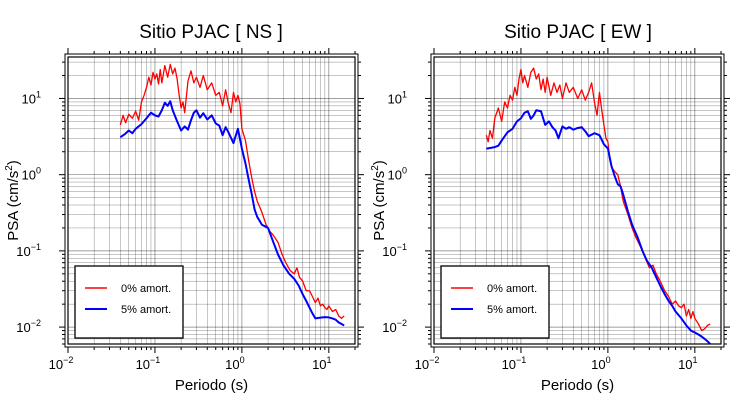 The width and height of the screenshot is (730, 400). What do you see at coordinates (578, 32) in the screenshot?
I see `chart-title: Sitio PJAC [ EW ]` at bounding box center [578, 32].